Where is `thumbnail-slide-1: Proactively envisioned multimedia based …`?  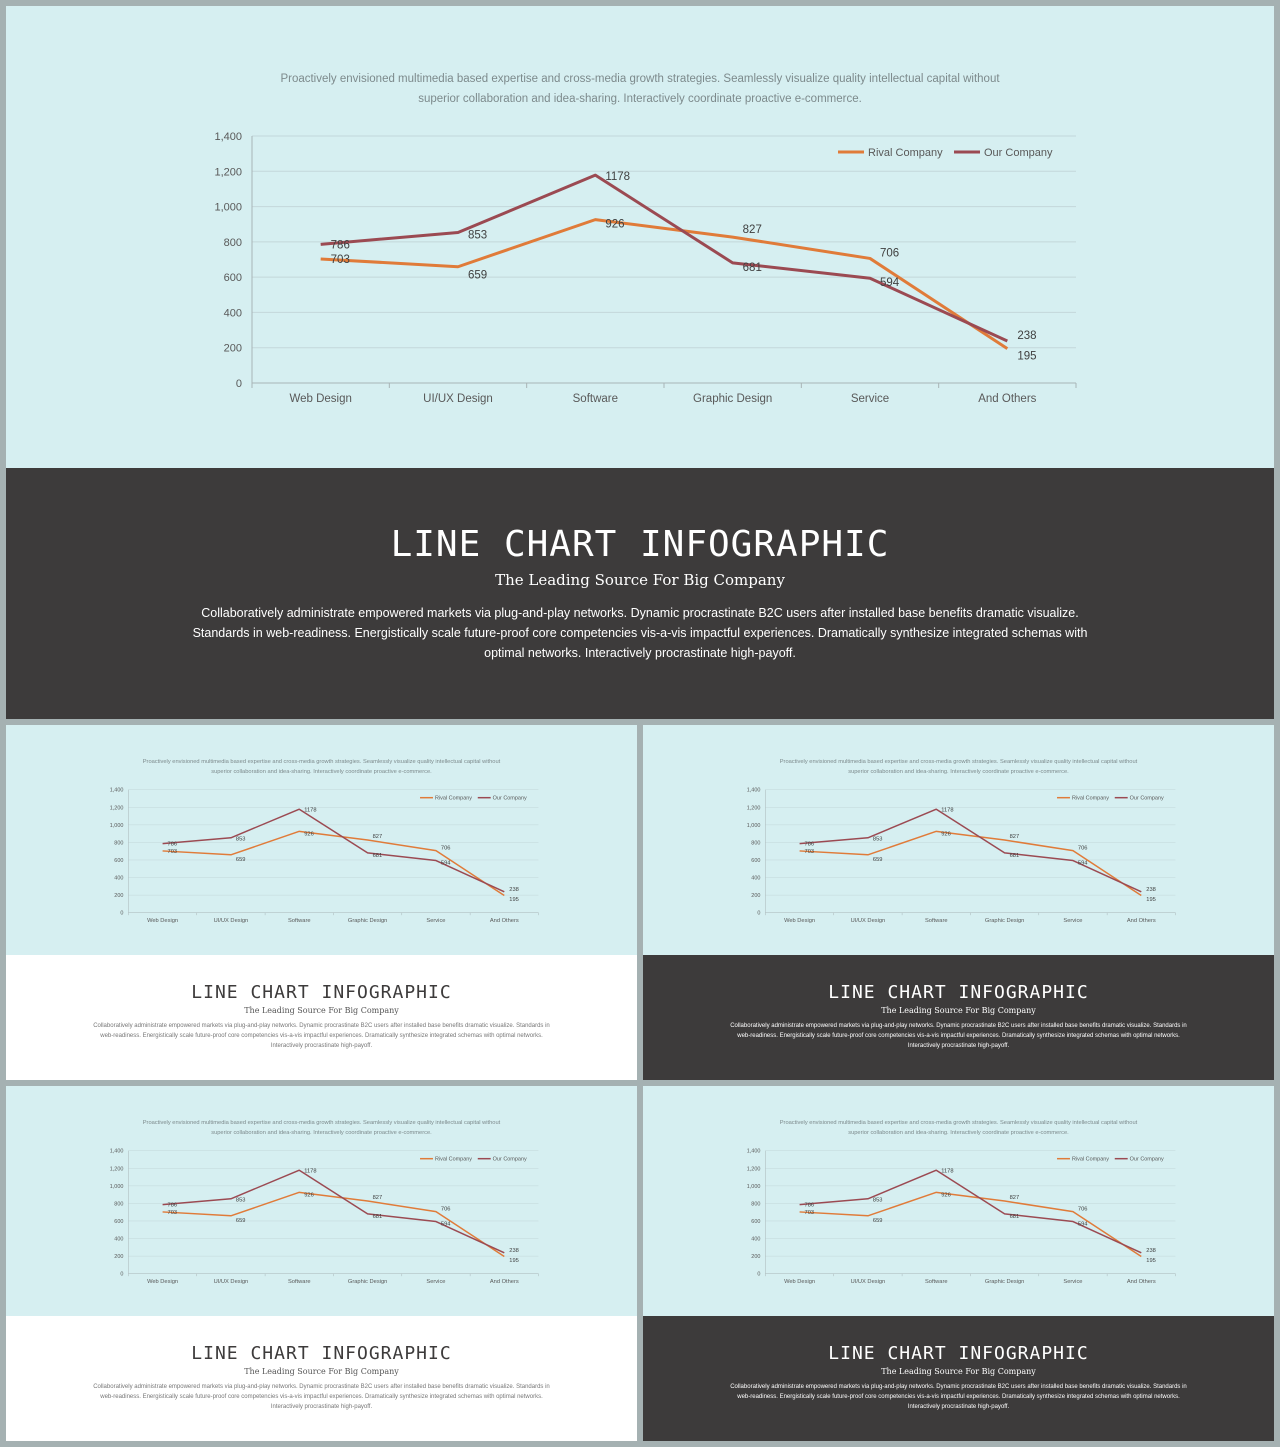 thumbnail-slide-1: Proactively envisioned multimedia based … is located at coordinates (321, 902).